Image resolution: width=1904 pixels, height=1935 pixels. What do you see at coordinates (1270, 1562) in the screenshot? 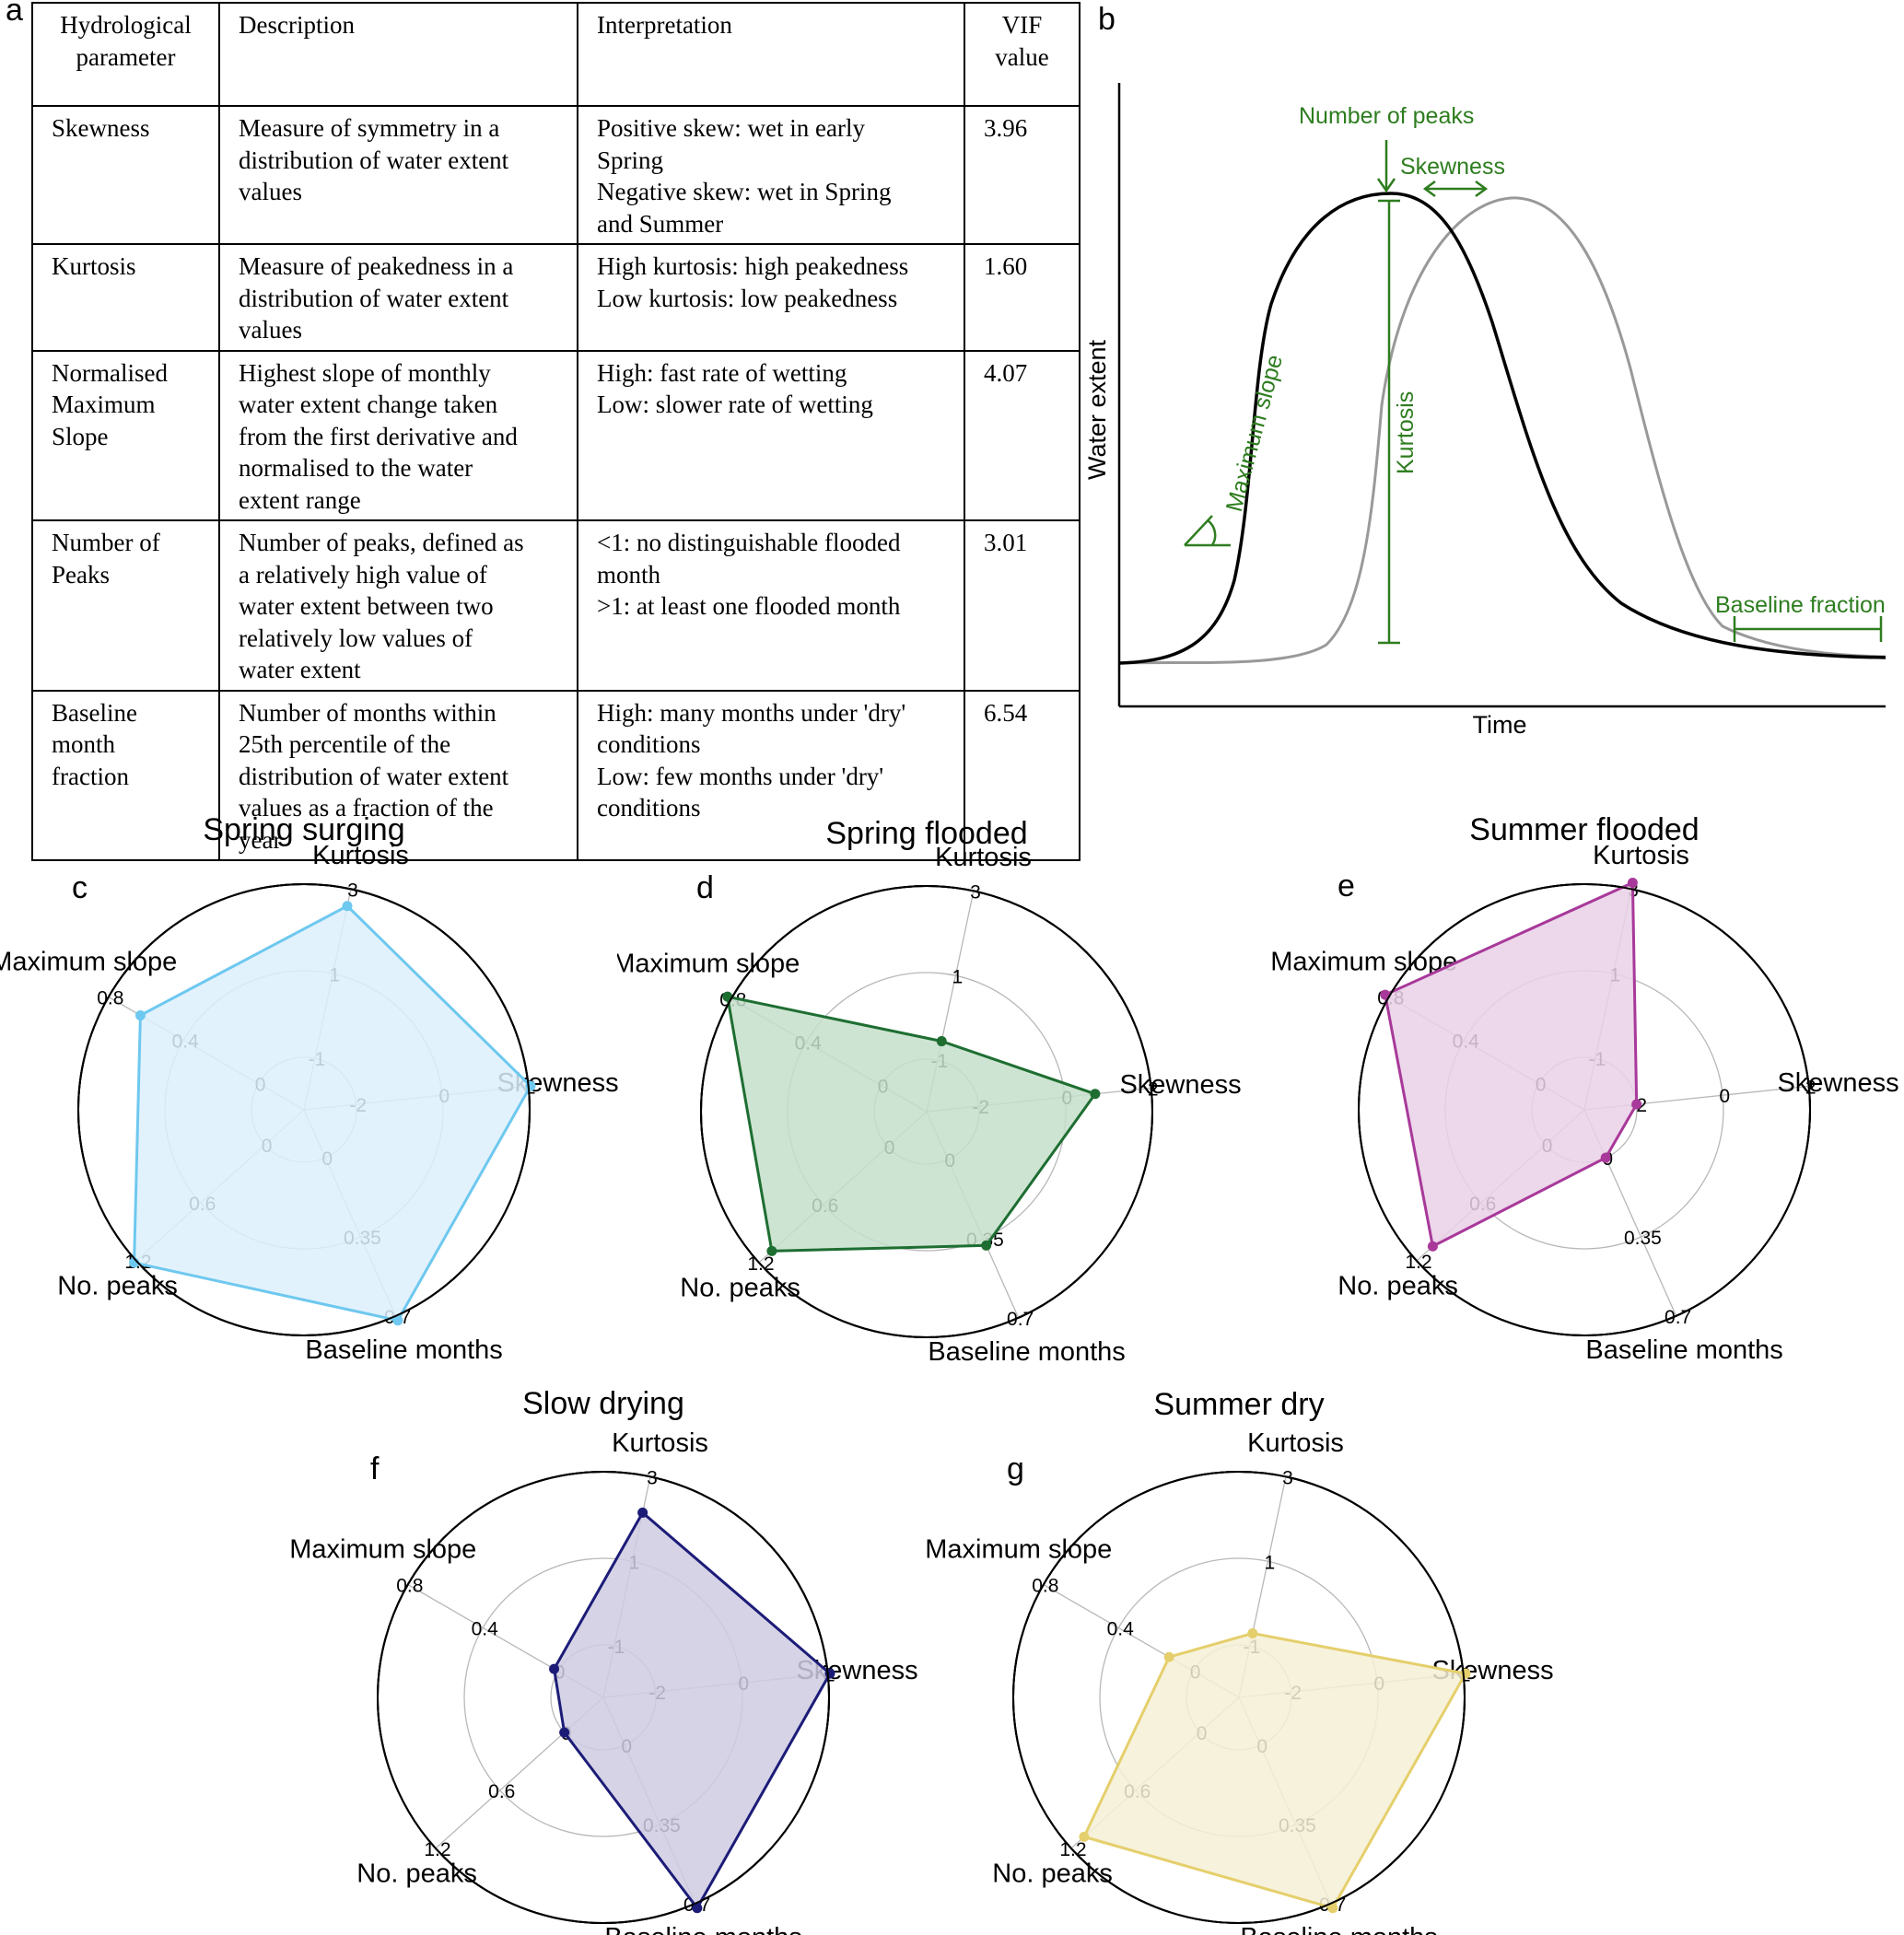
I see `radar-tick-label: 1` at bounding box center [1270, 1562].